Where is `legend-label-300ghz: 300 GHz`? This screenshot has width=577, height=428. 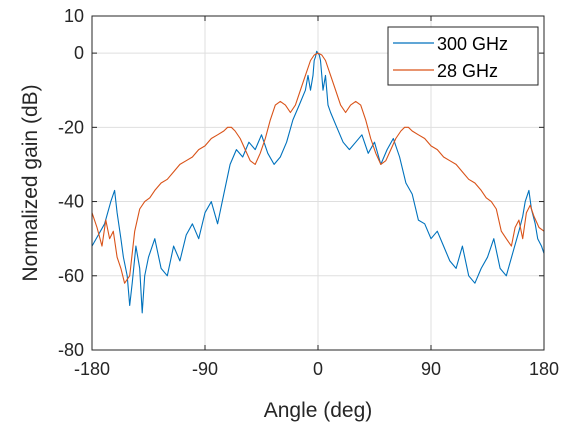
legend-label-300ghz: 300 GHz is located at coordinates (472, 44).